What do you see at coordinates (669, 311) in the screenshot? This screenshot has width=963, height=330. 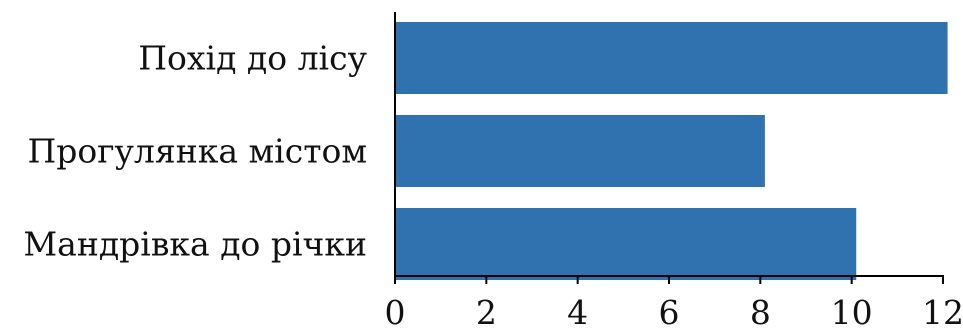 I see `x-tick-label: 6` at bounding box center [669, 311].